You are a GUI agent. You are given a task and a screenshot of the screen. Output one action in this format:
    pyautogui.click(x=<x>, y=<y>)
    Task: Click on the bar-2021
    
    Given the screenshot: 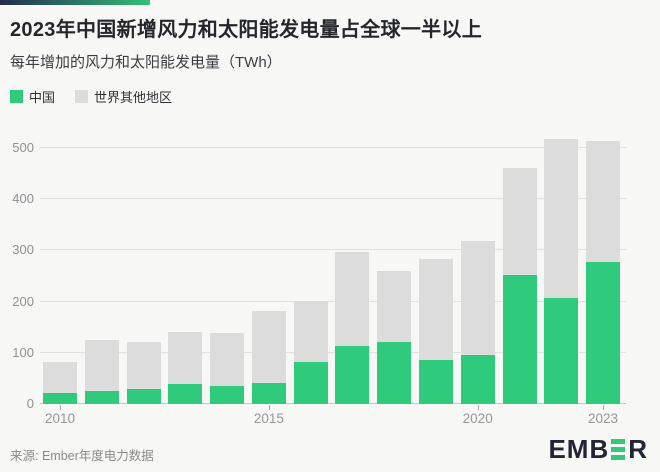 What is the action you would take?
    pyautogui.click(x=519, y=286)
    